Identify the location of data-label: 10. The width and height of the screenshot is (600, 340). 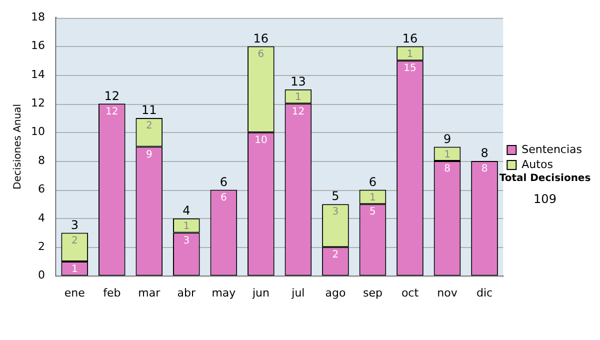
(261, 140).